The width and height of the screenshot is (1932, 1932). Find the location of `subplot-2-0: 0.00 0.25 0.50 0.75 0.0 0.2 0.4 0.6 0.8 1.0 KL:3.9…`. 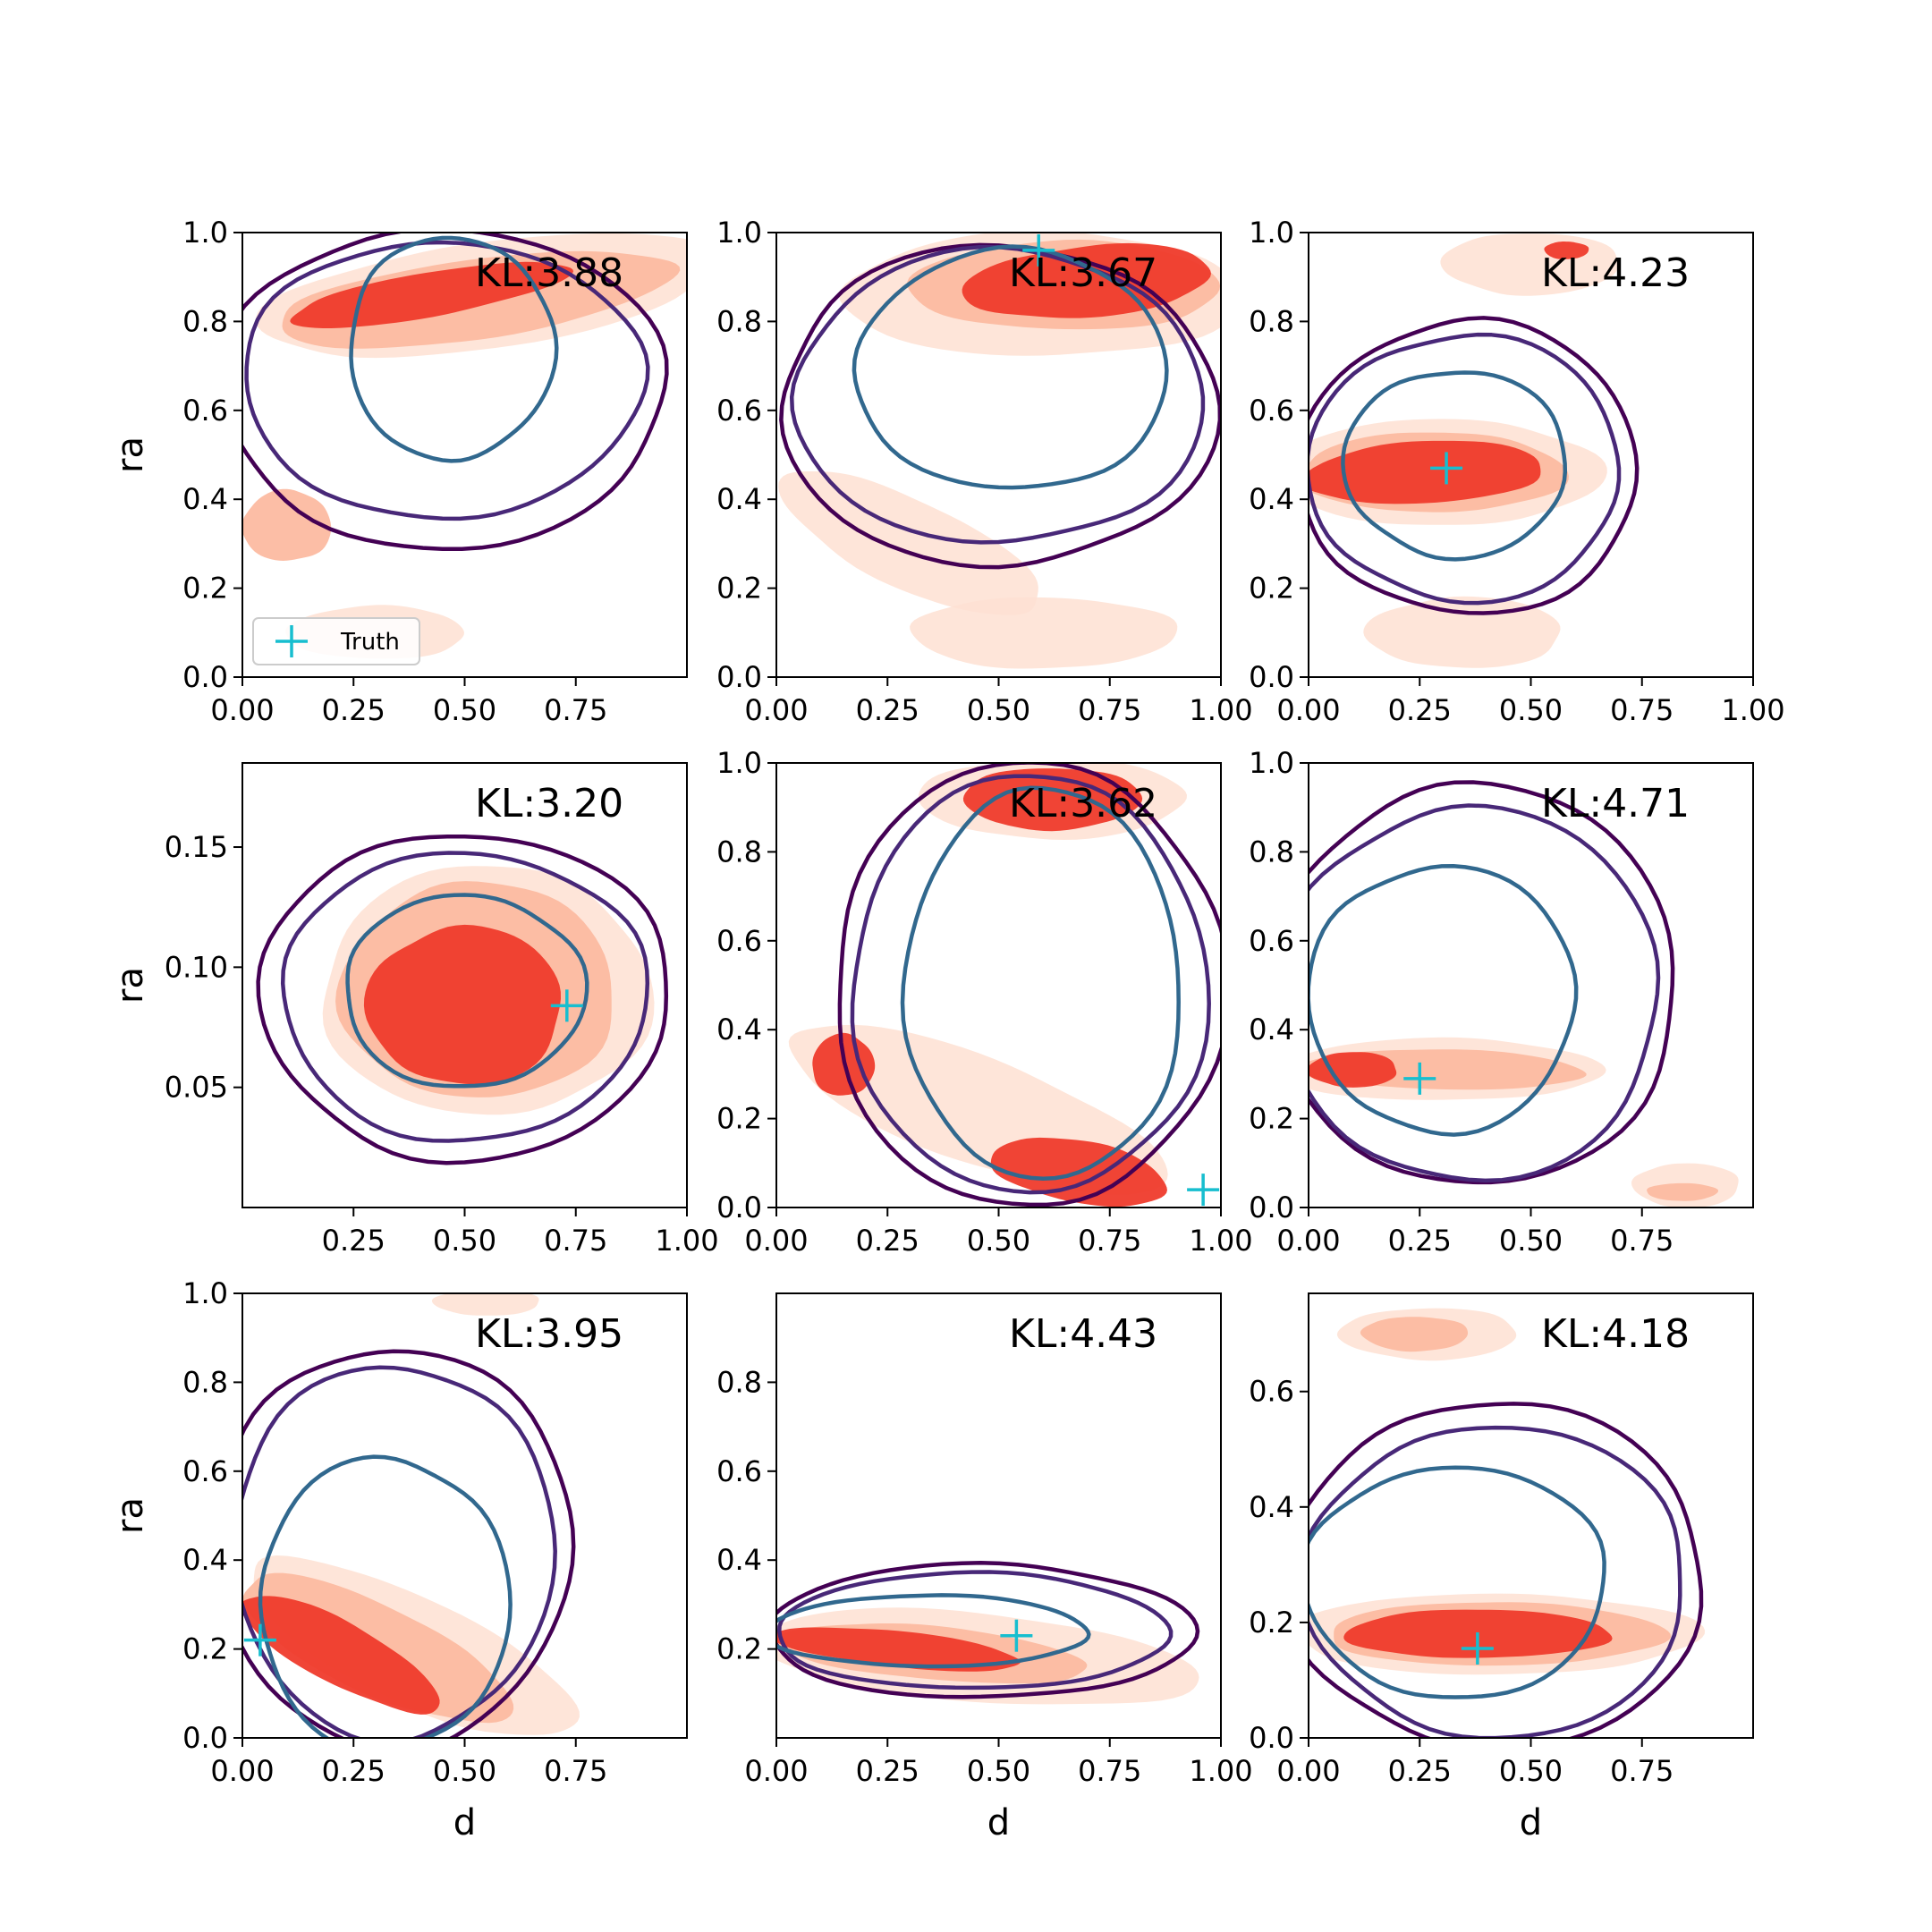

subplot-2-0: 0.00 0.25 0.50 0.75 0.0 0.2 0.4 0.6 0.8 1.0 KL:3.9… is located at coordinates (399, 1559).